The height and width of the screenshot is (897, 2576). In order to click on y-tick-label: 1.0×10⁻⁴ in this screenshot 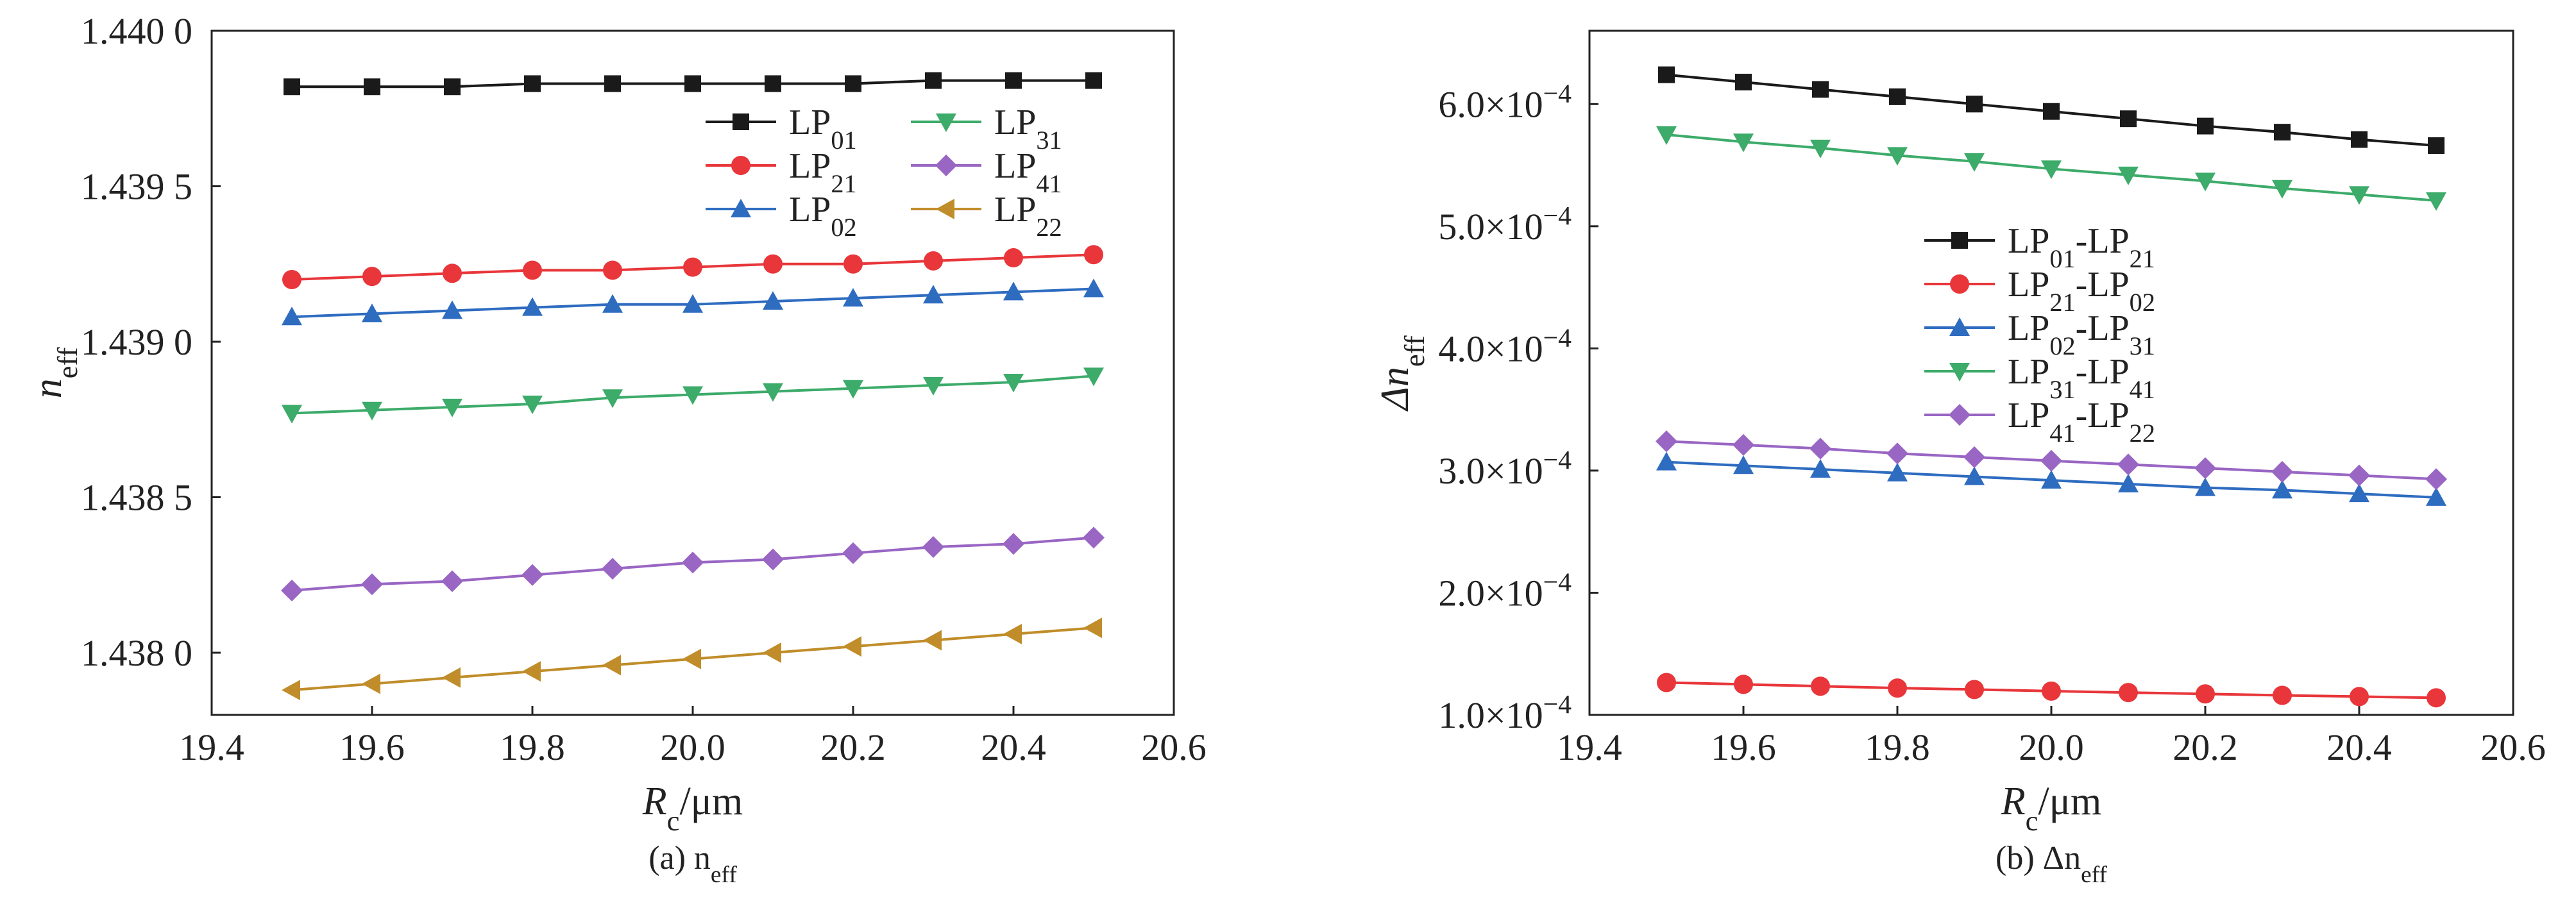, I will do `click(1505, 713)`.